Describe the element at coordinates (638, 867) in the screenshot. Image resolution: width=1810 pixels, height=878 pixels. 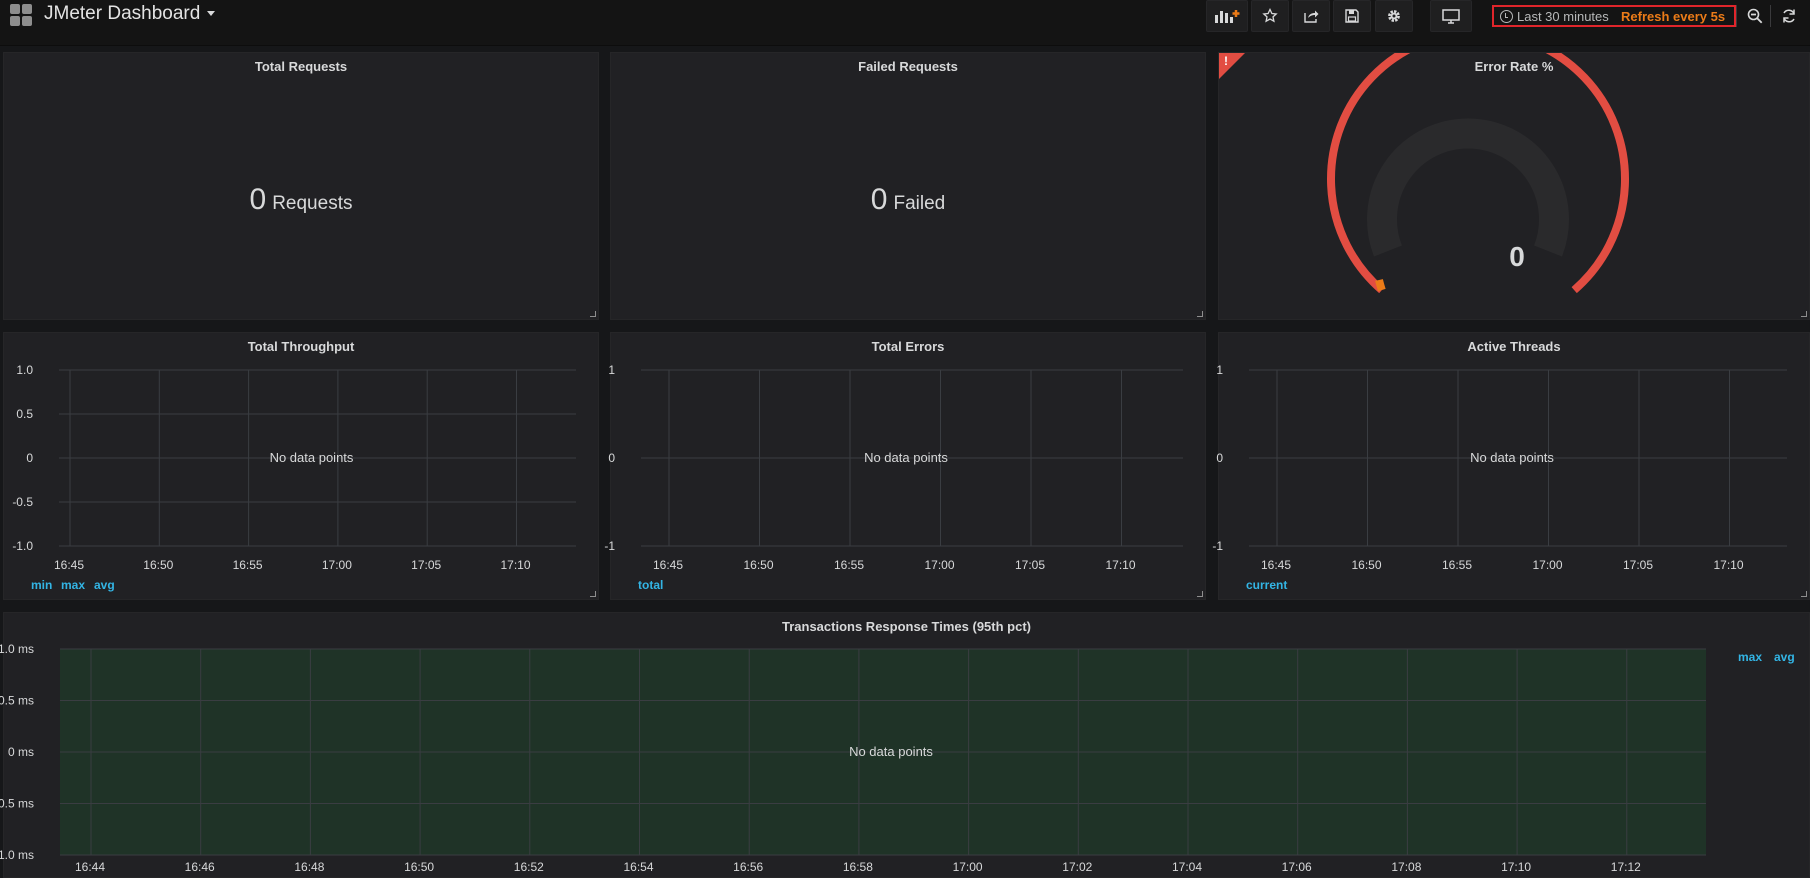
I see `x-tick-label: 16:54` at that location.